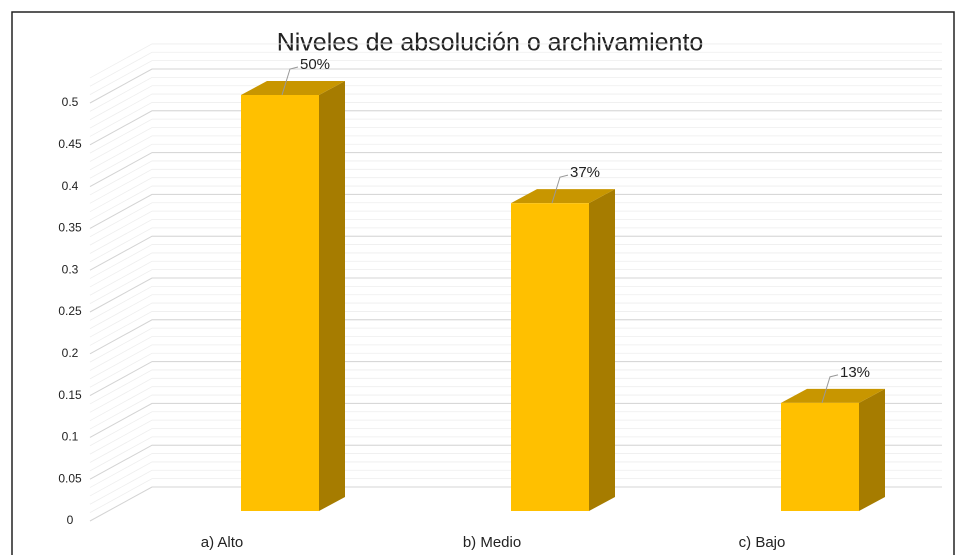  Describe the element at coordinates (70, 478) in the screenshot. I see `y-tick-label: 0.05` at that location.